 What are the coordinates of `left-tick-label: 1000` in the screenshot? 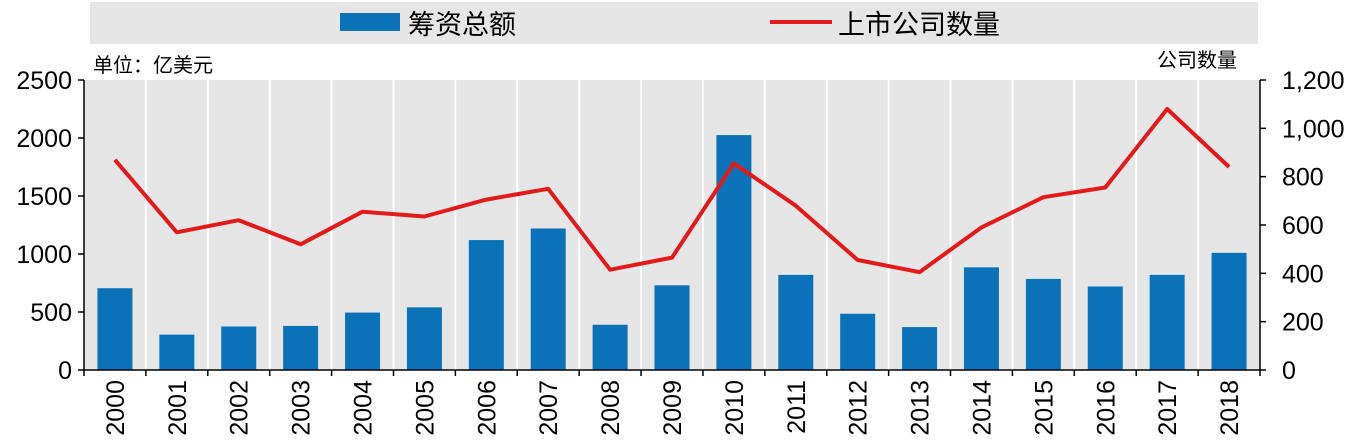 It's located at (44, 255).